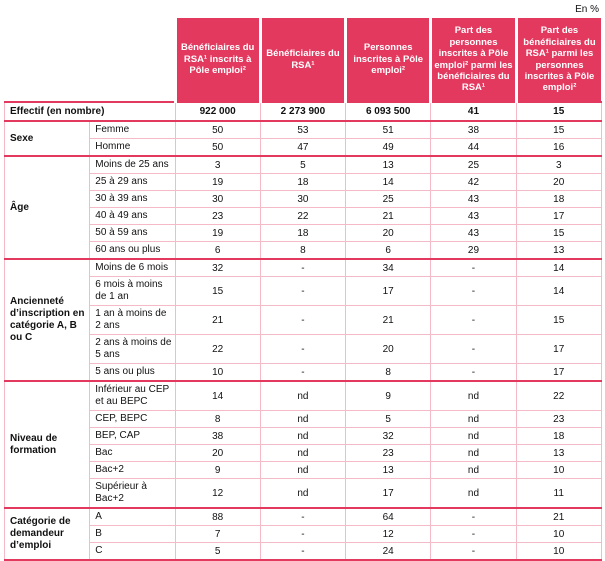 The width and height of the screenshot is (605, 561). Describe the element at coordinates (587, 9) in the screenshot. I see `unit-label: En %` at that location.